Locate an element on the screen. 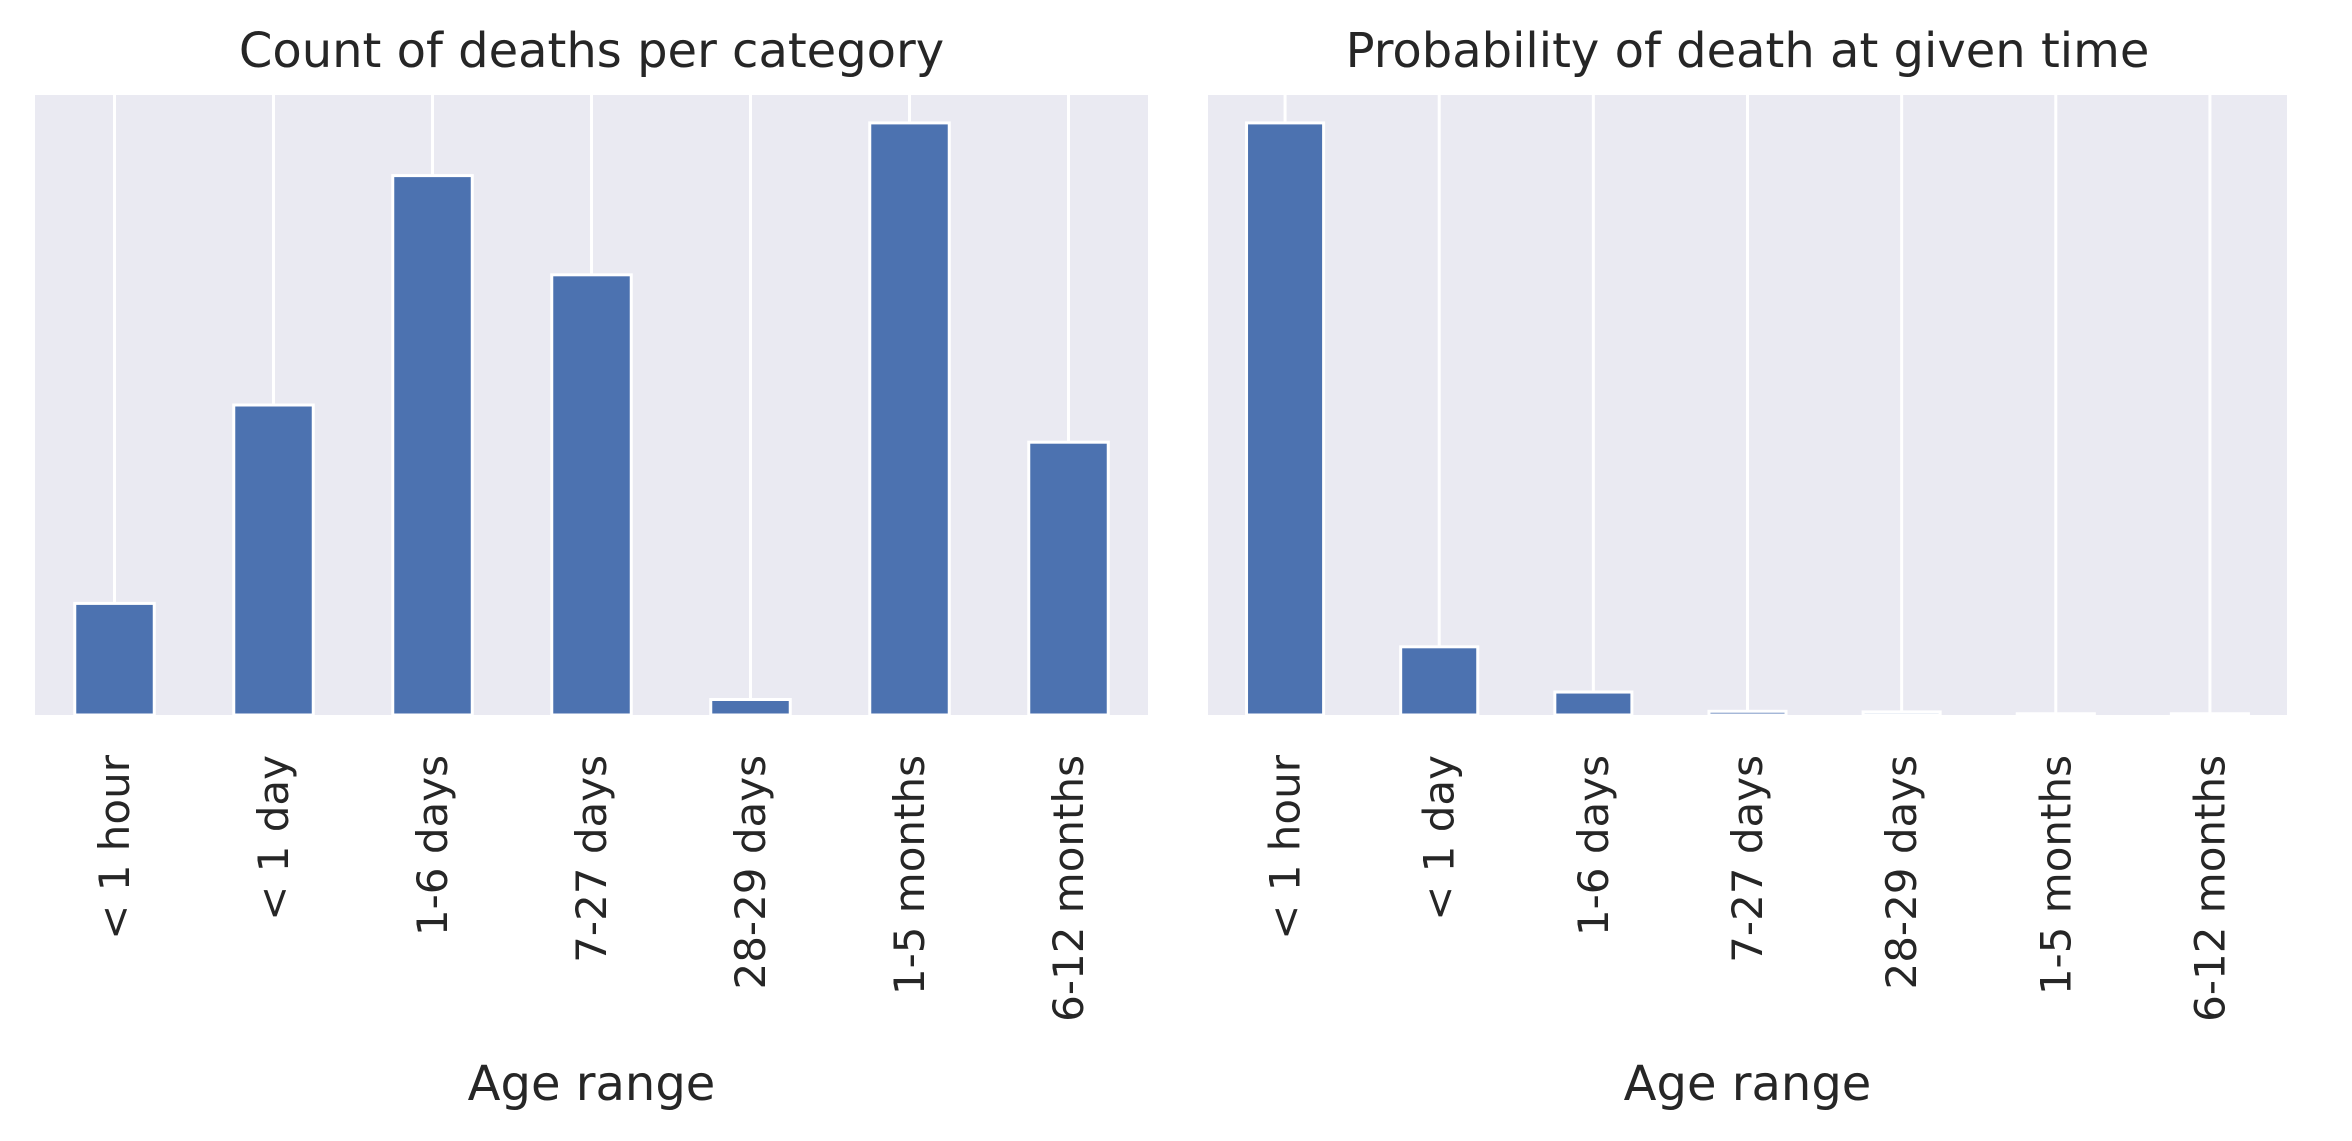 Image resolution: width=2352 pixels, height=1141 pixels. chart-title: Count of deaths per category is located at coordinates (591, 51).